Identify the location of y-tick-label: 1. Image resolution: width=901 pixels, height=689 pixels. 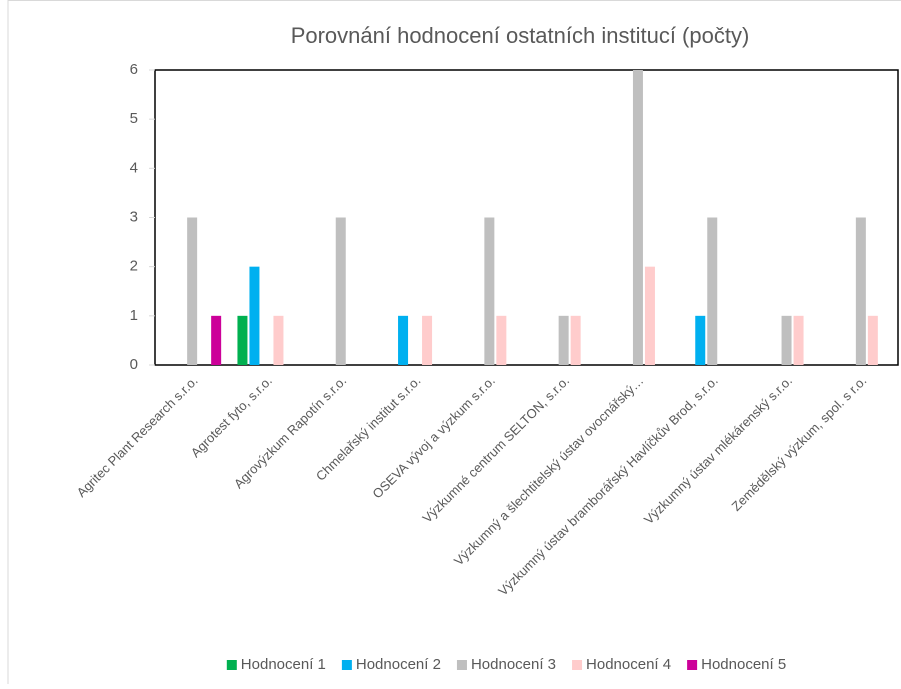
(134, 315).